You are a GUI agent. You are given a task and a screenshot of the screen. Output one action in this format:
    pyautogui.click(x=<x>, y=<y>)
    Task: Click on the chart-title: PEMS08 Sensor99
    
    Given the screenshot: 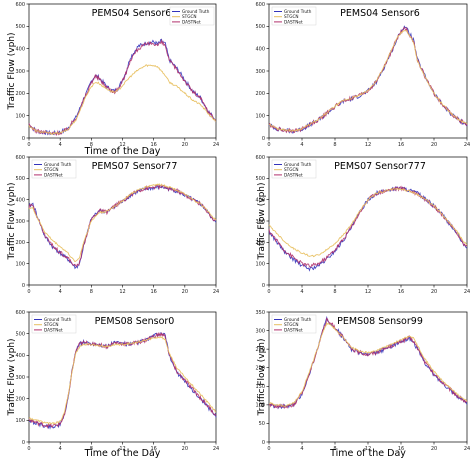 What is the action you would take?
    pyautogui.click(x=380, y=321)
    